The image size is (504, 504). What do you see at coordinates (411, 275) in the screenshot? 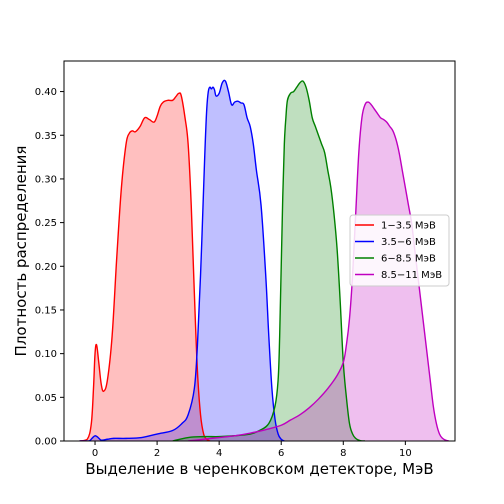
I see `legend-entry-label: 8.5−11 МэВ` at bounding box center [411, 275].